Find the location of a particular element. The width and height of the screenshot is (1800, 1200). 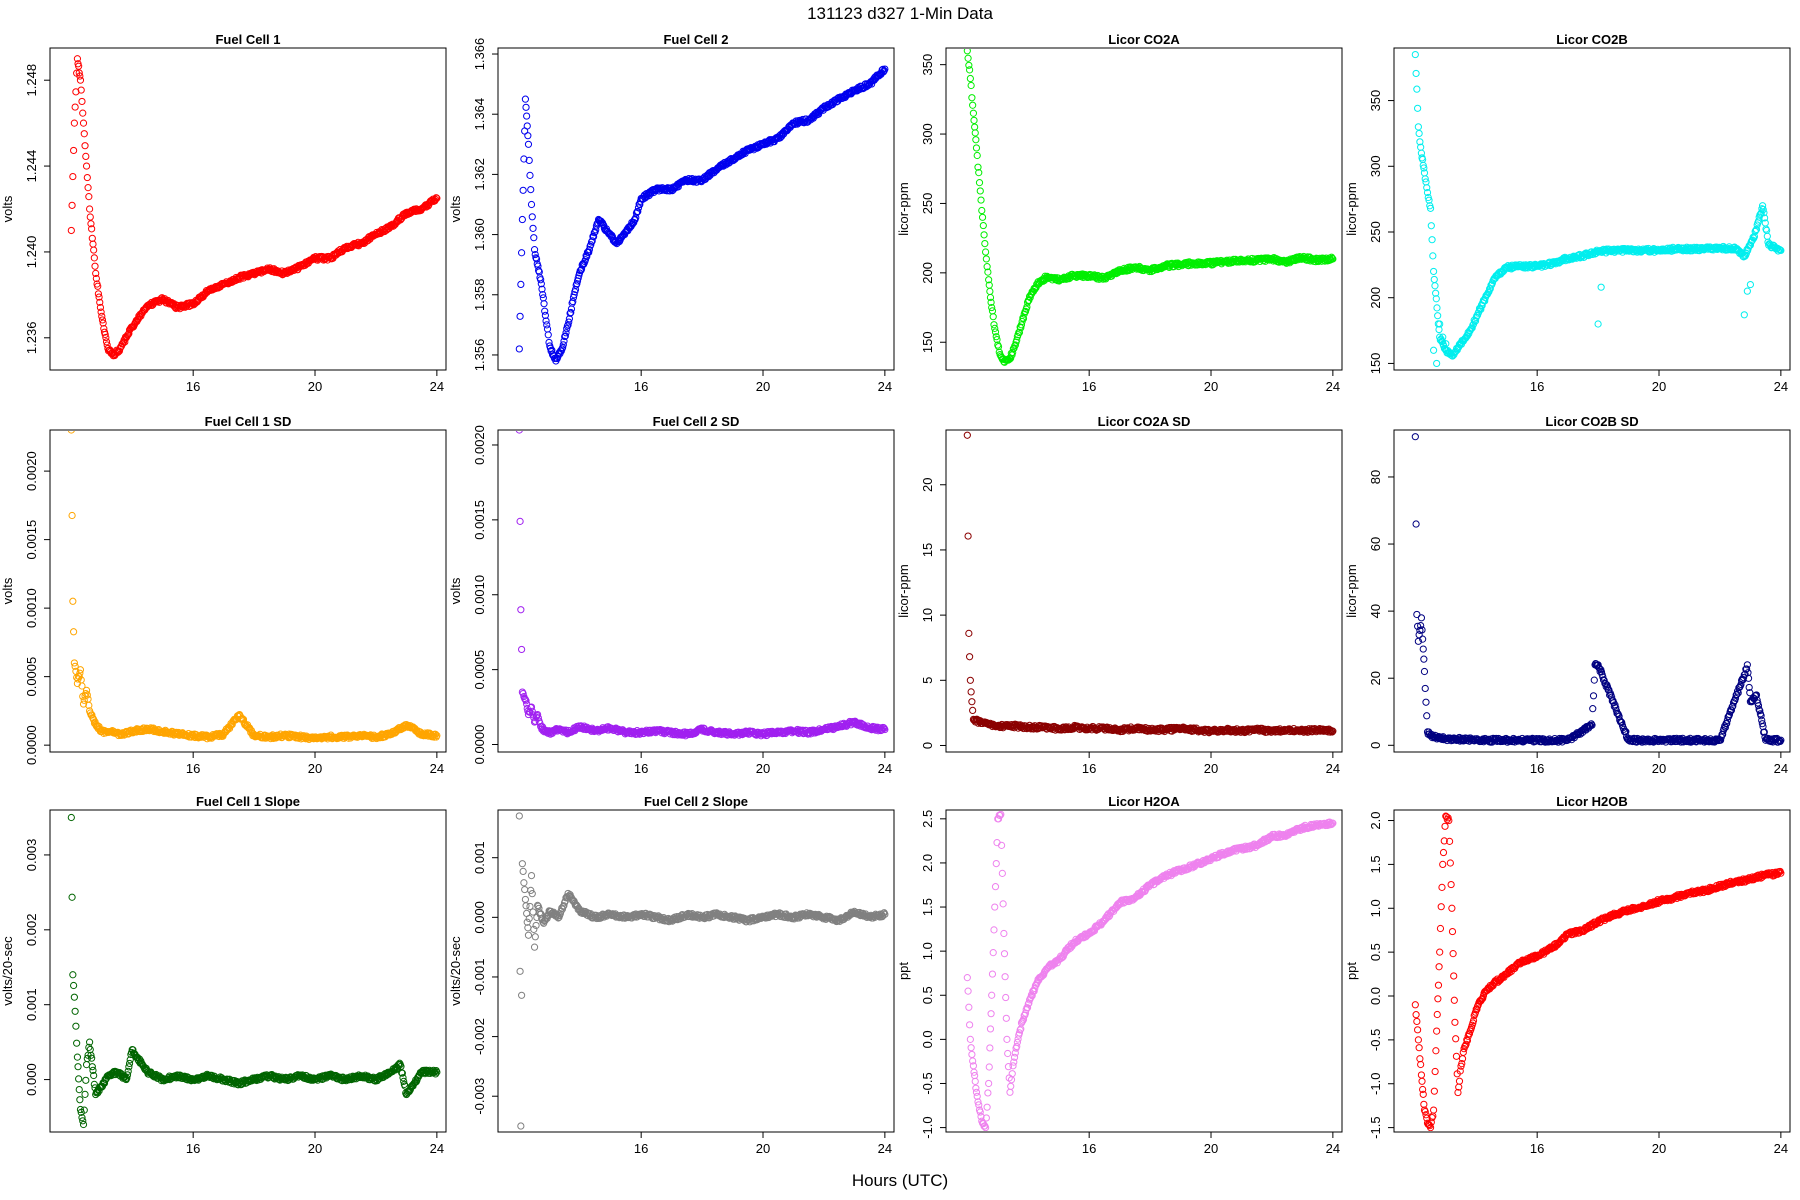

y-tick-label: 250 is located at coordinates (927, 204).